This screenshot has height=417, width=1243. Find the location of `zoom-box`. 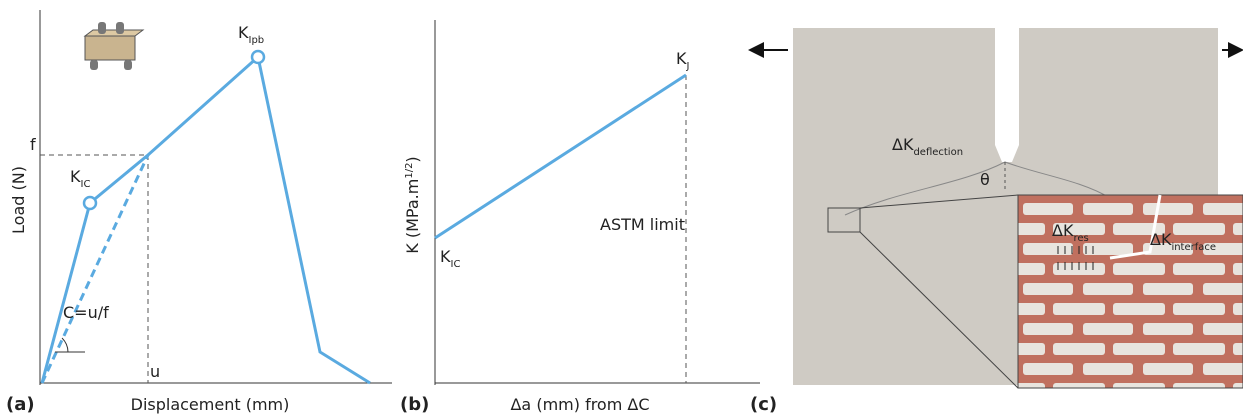

zoom-box is located at coordinates (844, 220).